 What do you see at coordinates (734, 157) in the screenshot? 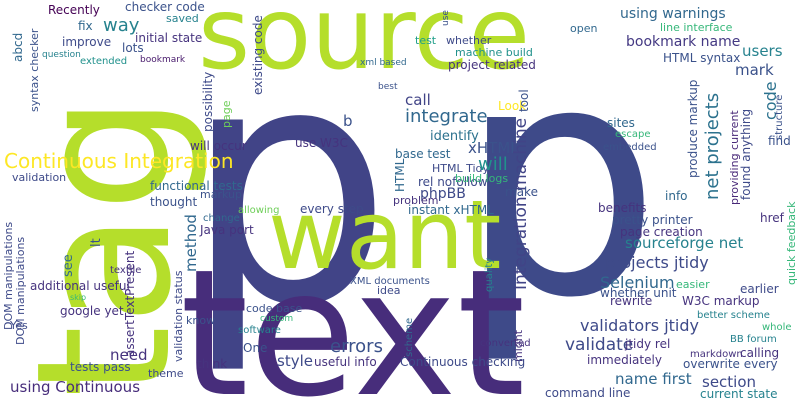
I see `word: providing current` at bounding box center [734, 157].